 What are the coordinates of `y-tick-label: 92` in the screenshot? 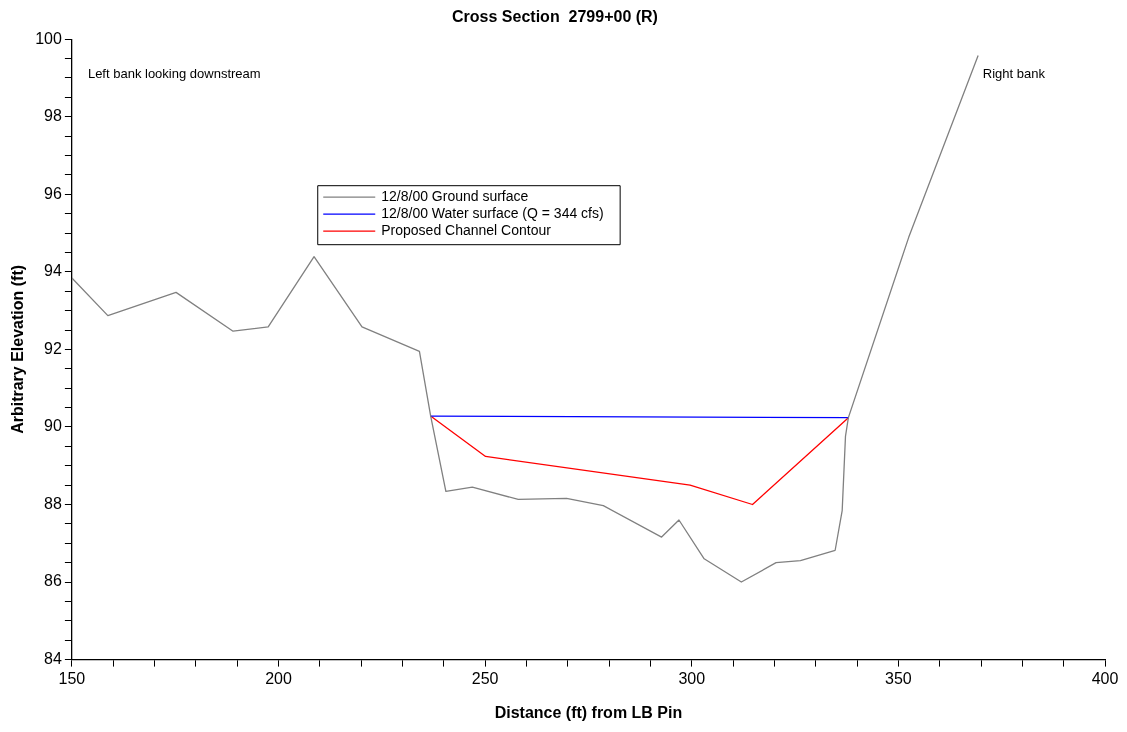 It's located at (53, 348).